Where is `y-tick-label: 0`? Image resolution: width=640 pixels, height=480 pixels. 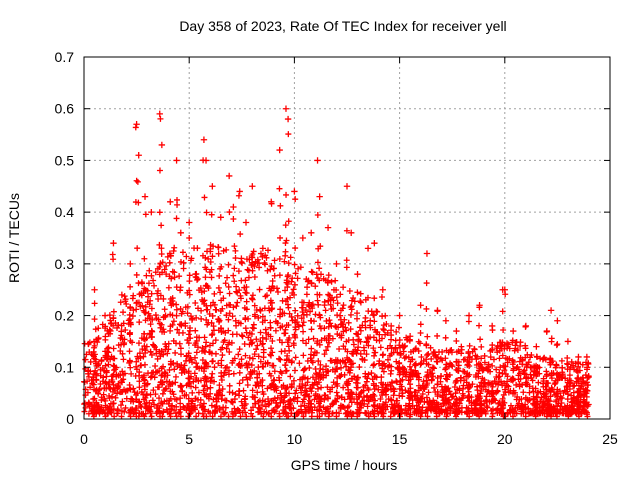
y-tick-label: 0 is located at coordinates (70, 419).